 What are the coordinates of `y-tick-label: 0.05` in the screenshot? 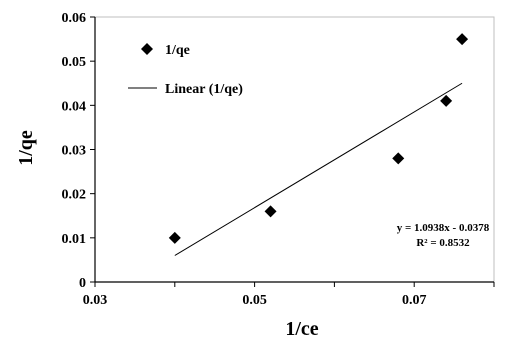 It's located at (74, 62).